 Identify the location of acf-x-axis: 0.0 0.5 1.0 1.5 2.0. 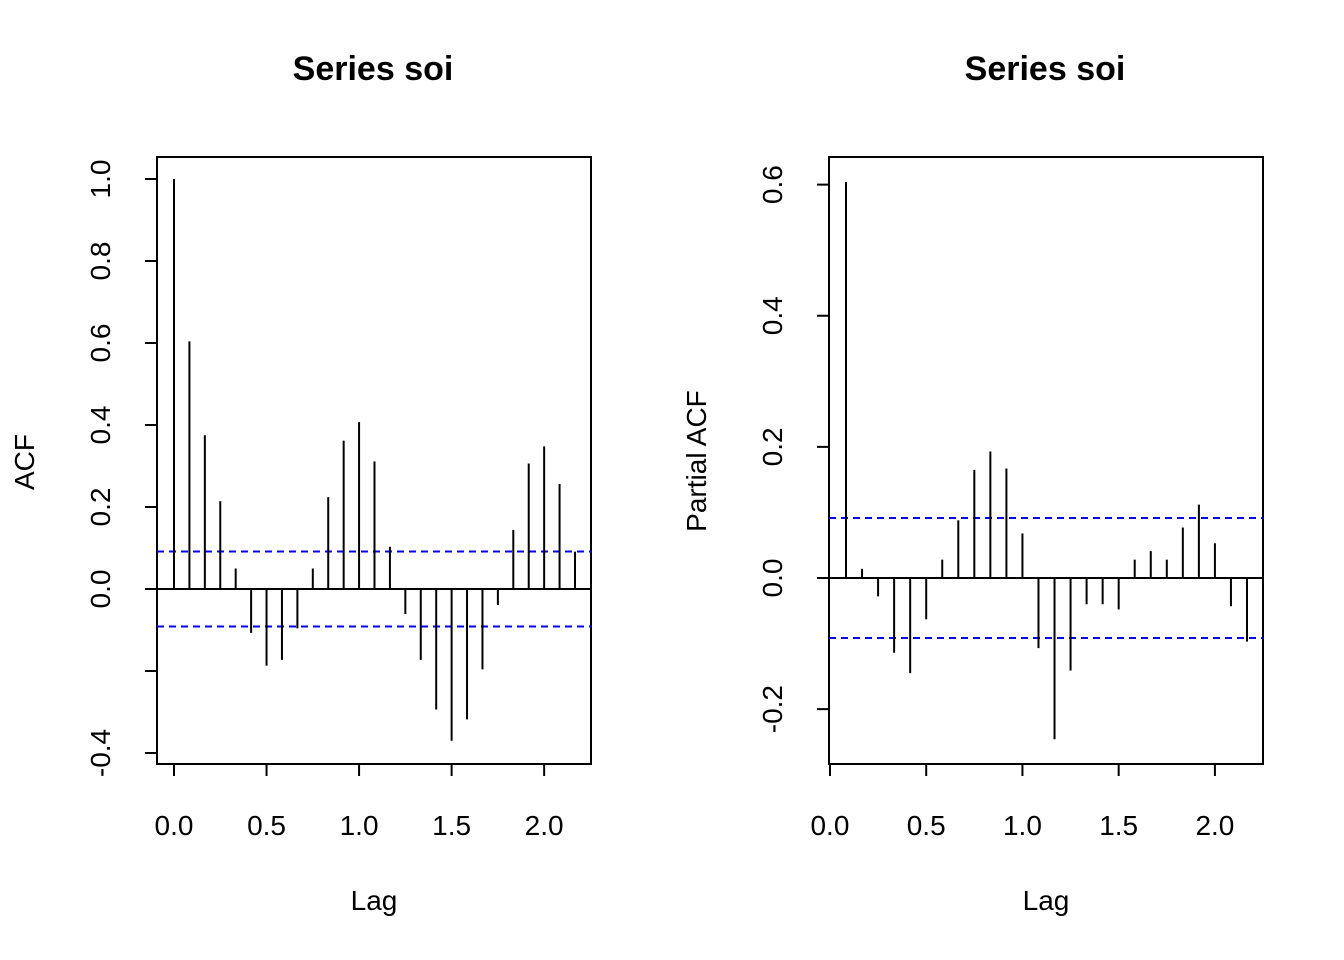
(359, 802).